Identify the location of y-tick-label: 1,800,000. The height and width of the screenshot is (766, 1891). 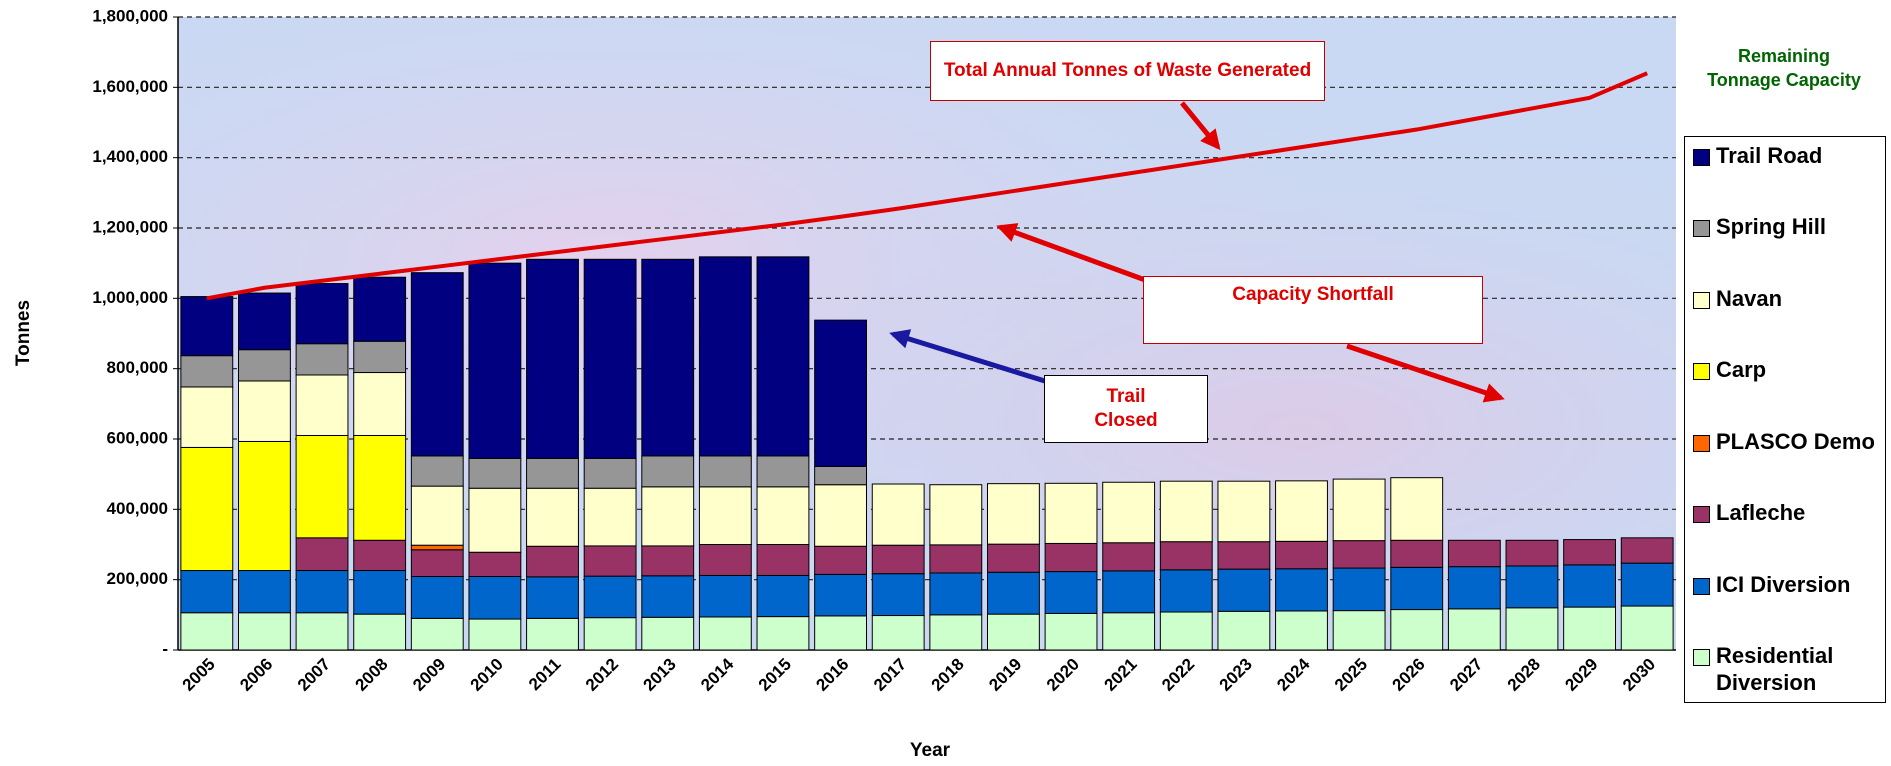
(130, 15).